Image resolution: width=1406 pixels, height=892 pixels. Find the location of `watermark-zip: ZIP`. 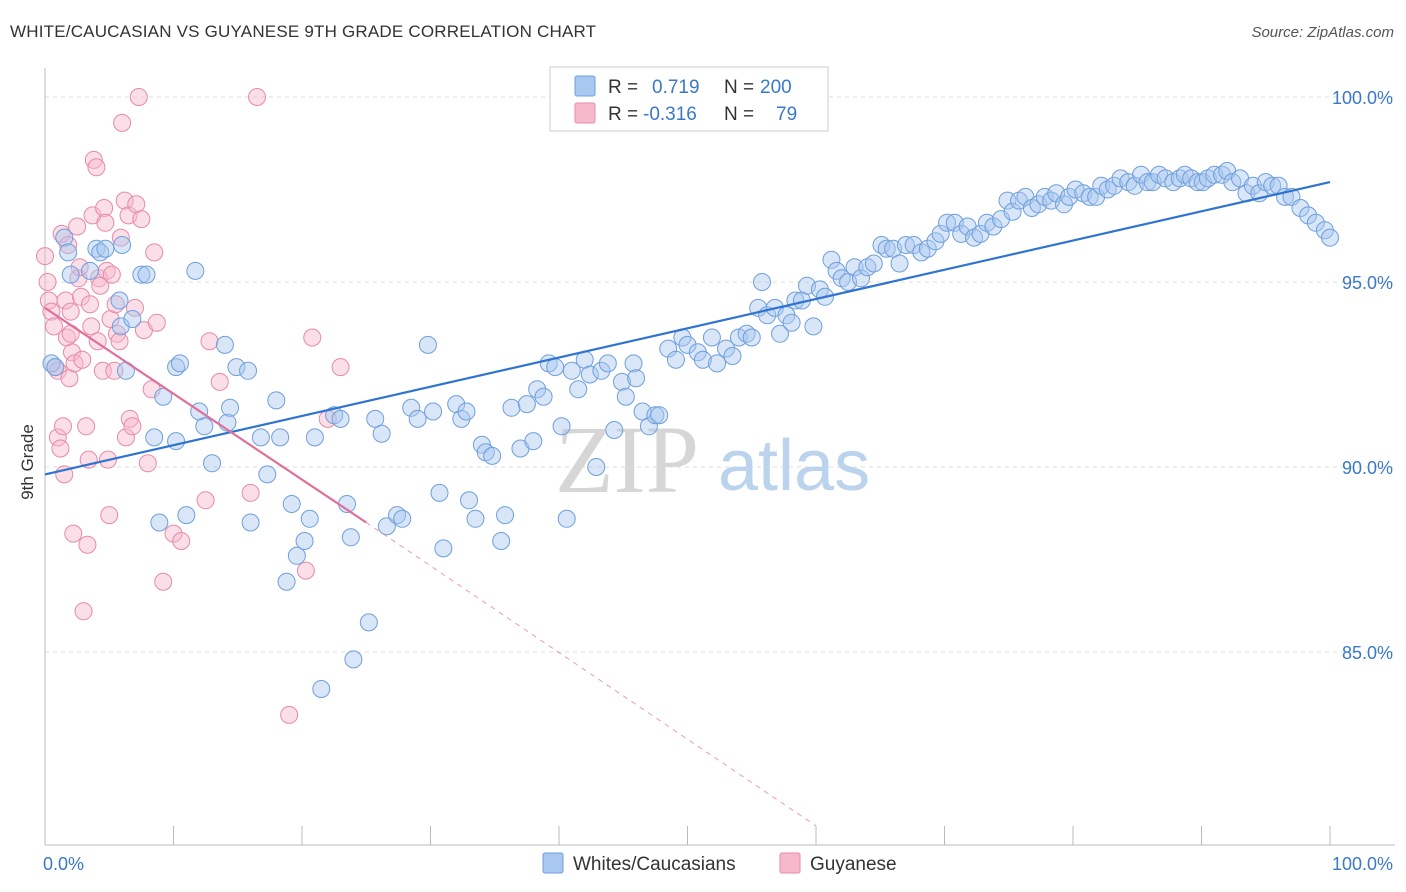

watermark-zip: ZIP is located at coordinates (627, 459).